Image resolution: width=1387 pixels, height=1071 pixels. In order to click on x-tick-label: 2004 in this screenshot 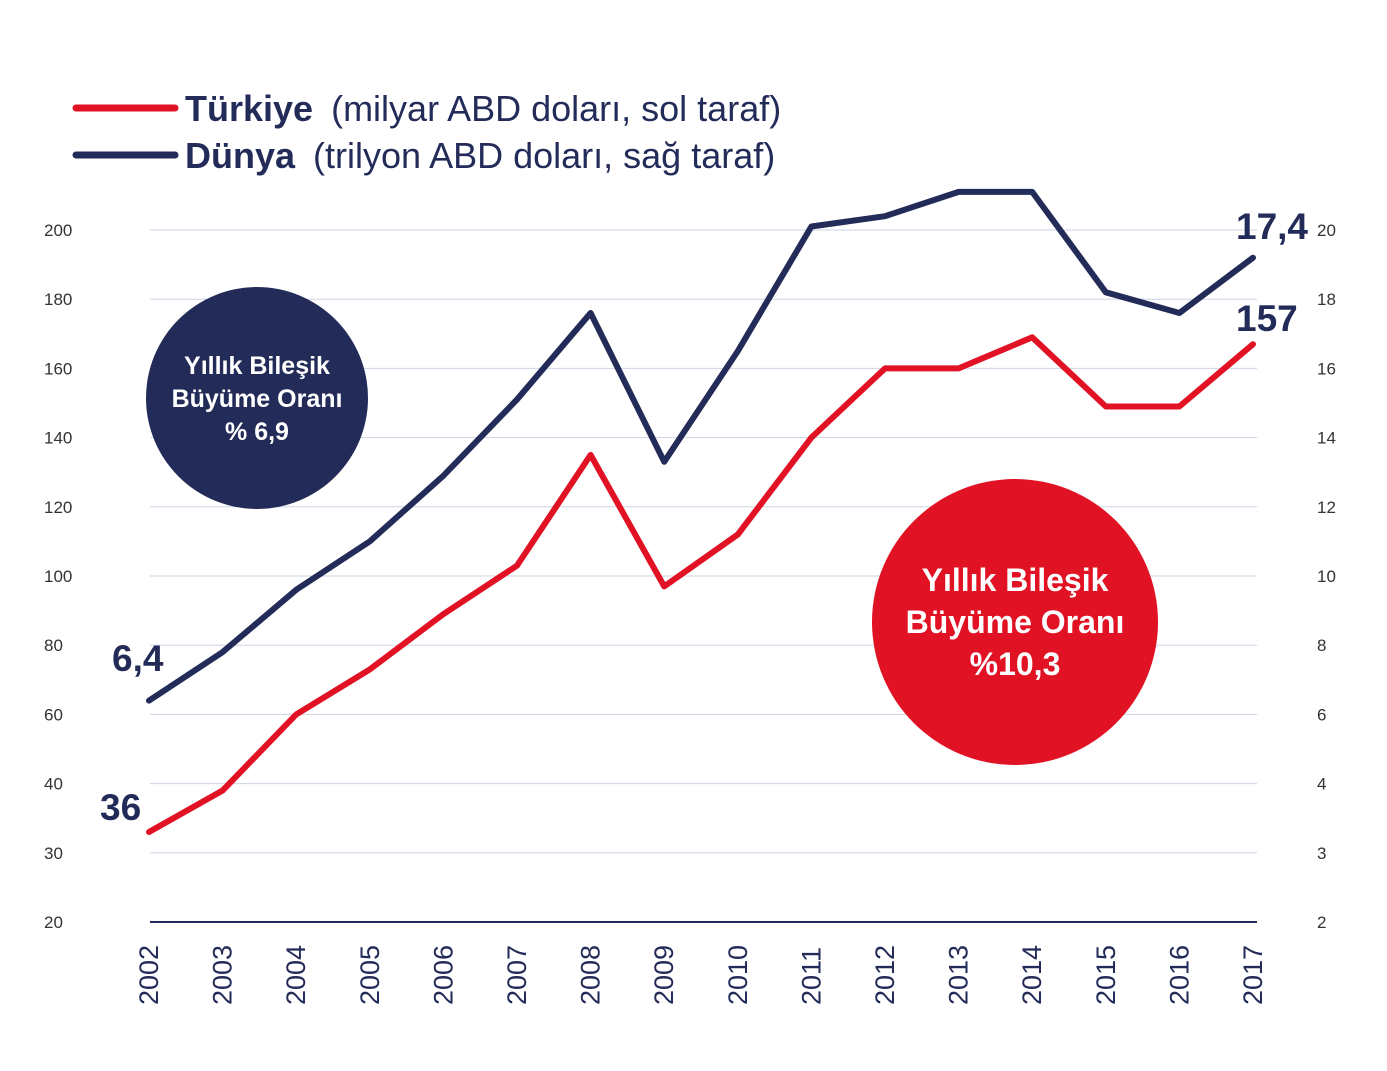, I will do `click(296, 975)`.